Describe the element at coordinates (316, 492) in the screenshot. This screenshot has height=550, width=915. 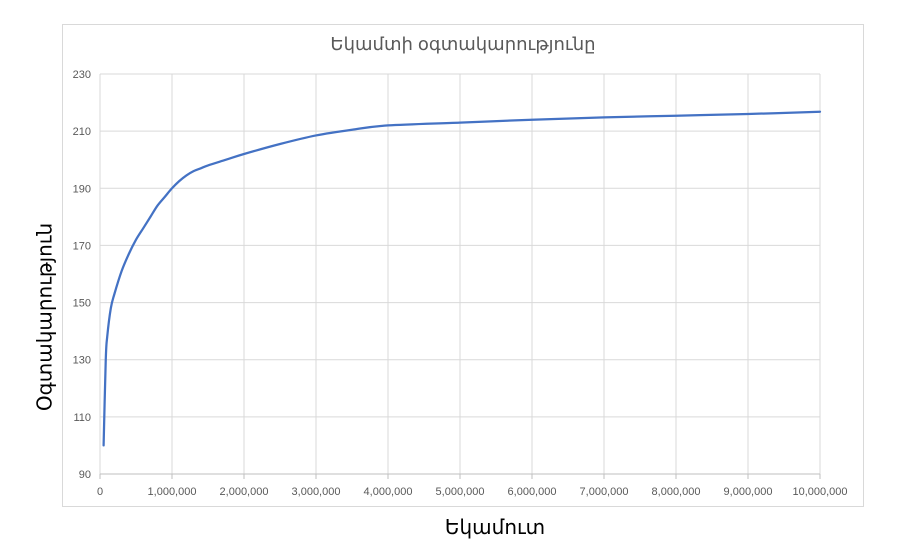
I see `x-tick-label: 3,000,000` at that location.